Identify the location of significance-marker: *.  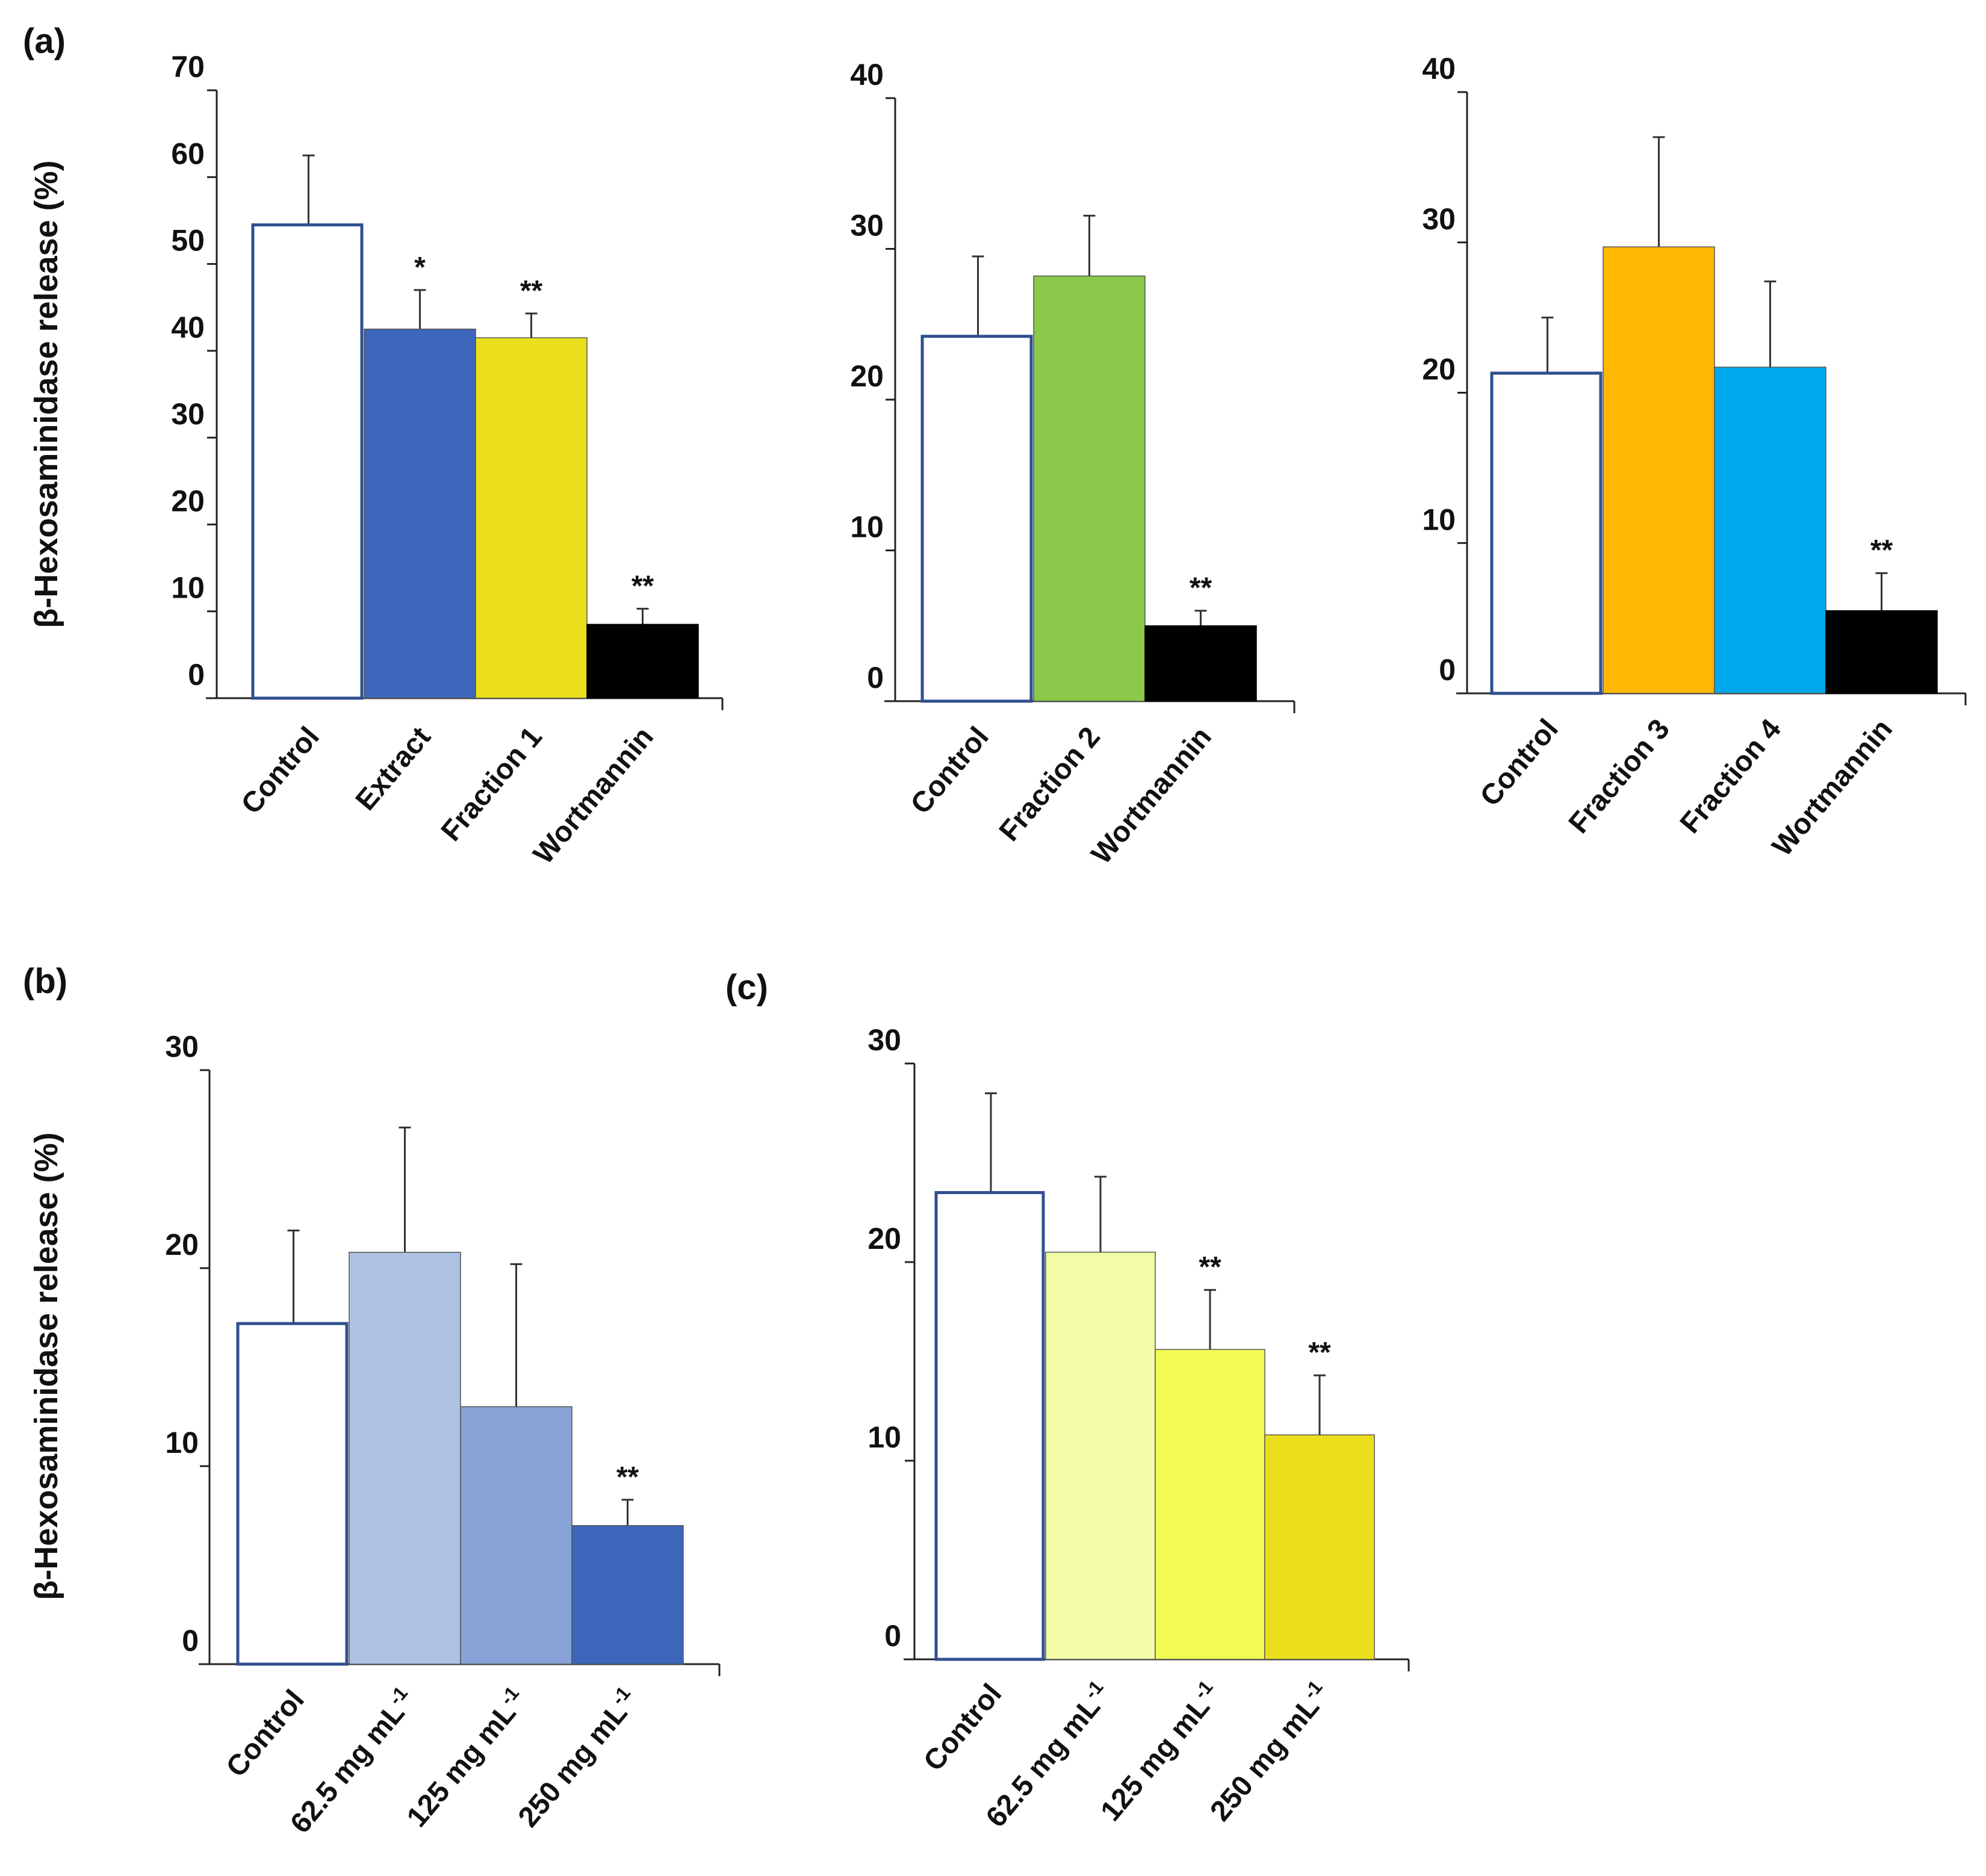
(420, 267).